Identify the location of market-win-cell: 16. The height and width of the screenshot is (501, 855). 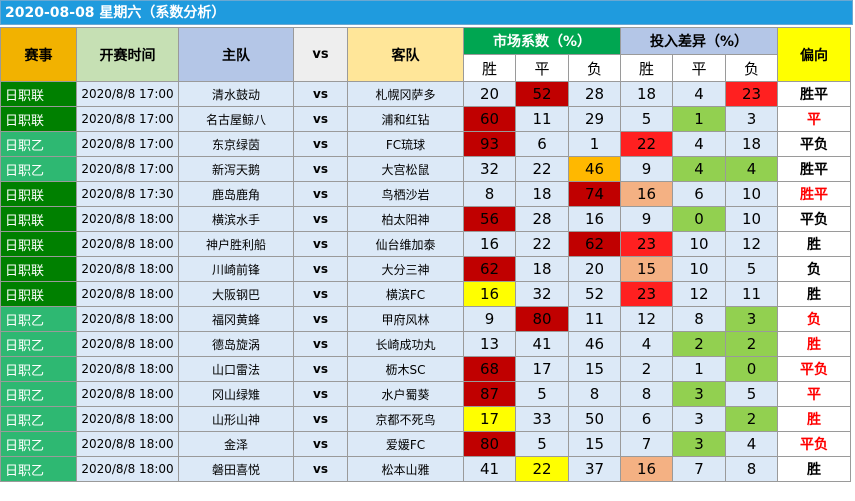
(489, 244).